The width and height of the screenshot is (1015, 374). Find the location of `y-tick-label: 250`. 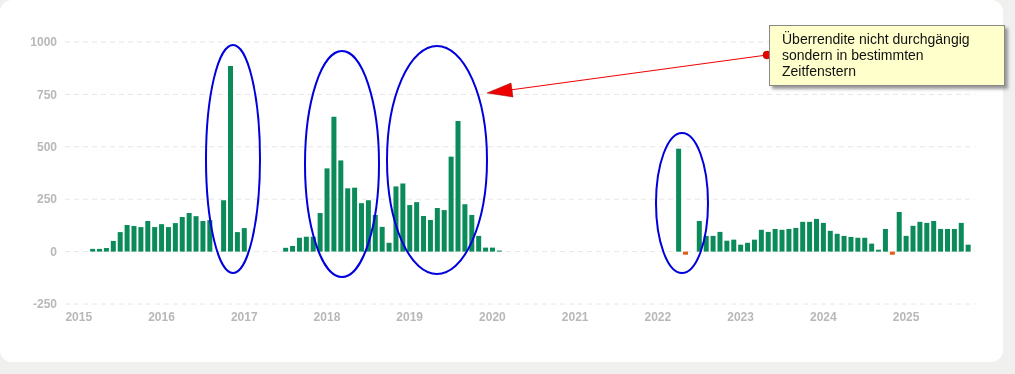

y-tick-label: 250 is located at coordinates (47, 199).